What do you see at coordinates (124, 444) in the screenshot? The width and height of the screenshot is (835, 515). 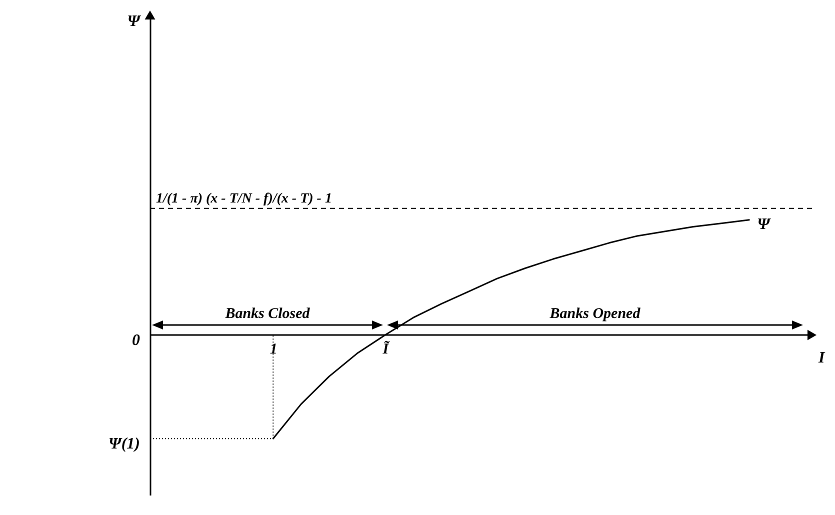 I see `text: Ψ(1)` at bounding box center [124, 444].